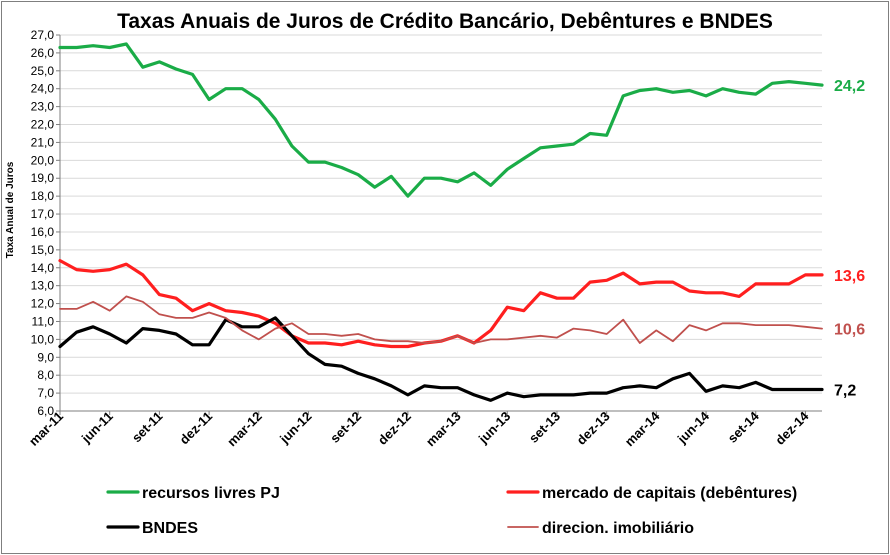  What do you see at coordinates (43, 160) in the screenshot?
I see `y-tick-label: 20,0` at bounding box center [43, 160].